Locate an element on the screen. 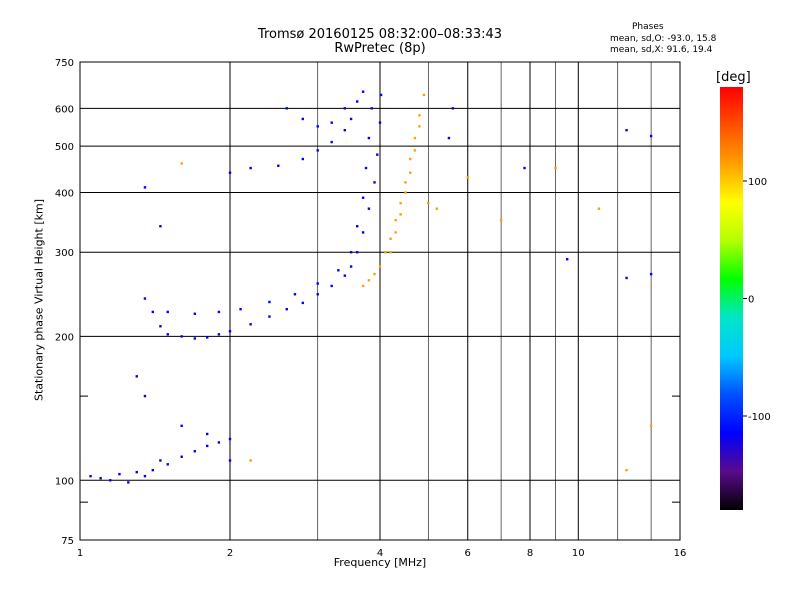 This screenshot has width=800, height=600. x-tick-label: 1 is located at coordinates (80, 553).